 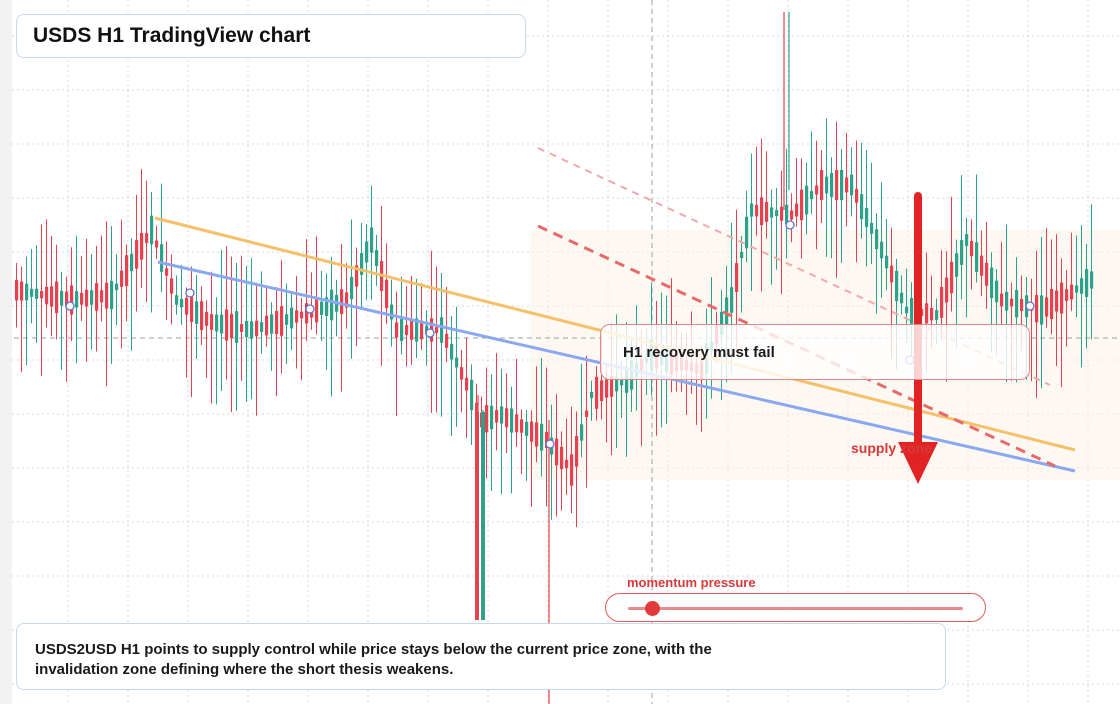 I want to click on title-card: USDS H1 TradingView chart, so click(x=271, y=36).